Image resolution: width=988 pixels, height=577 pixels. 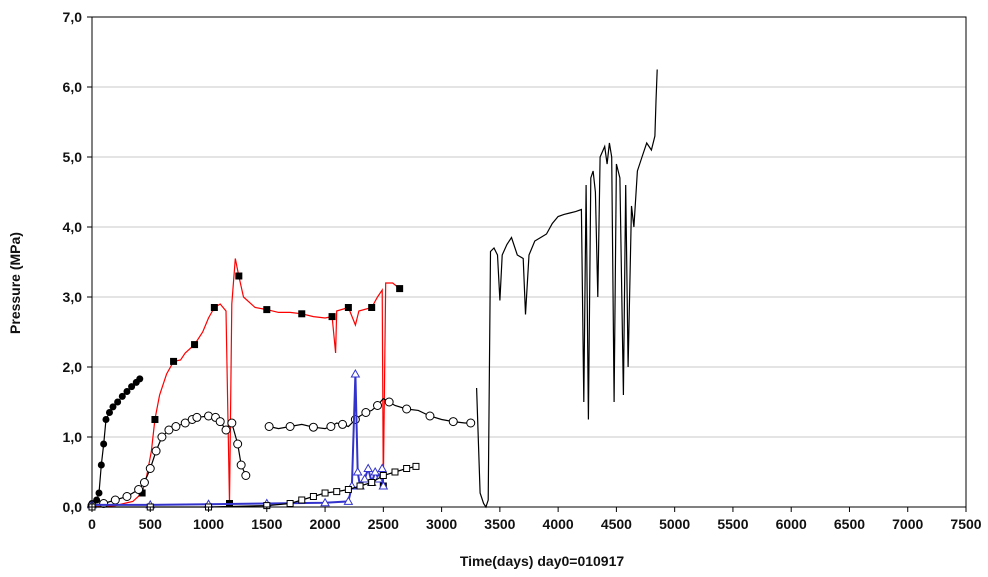 I want to click on y-tick-label: 1,0, so click(x=73, y=437).